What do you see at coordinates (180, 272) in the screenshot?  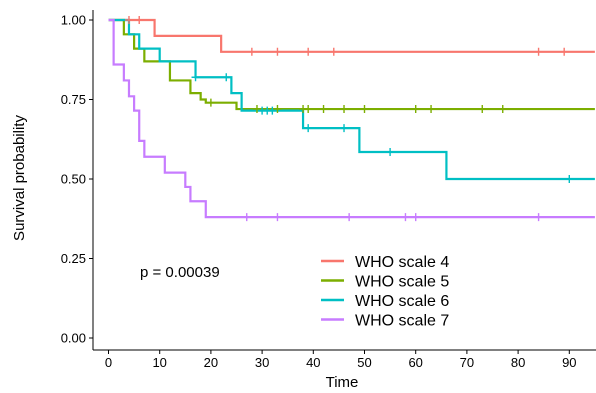 I see `p-value-annotation: p = 0.00039` at bounding box center [180, 272].